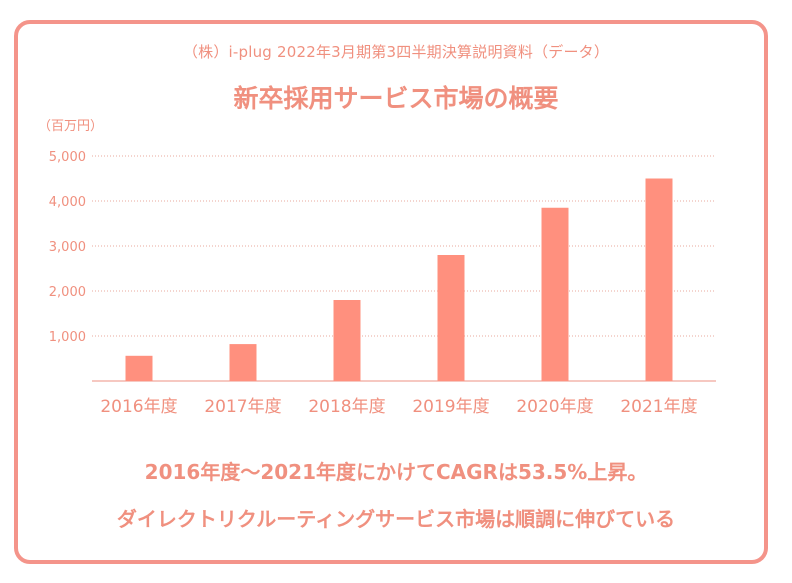  I want to click on y-tick-label: 4,000, so click(67, 202).